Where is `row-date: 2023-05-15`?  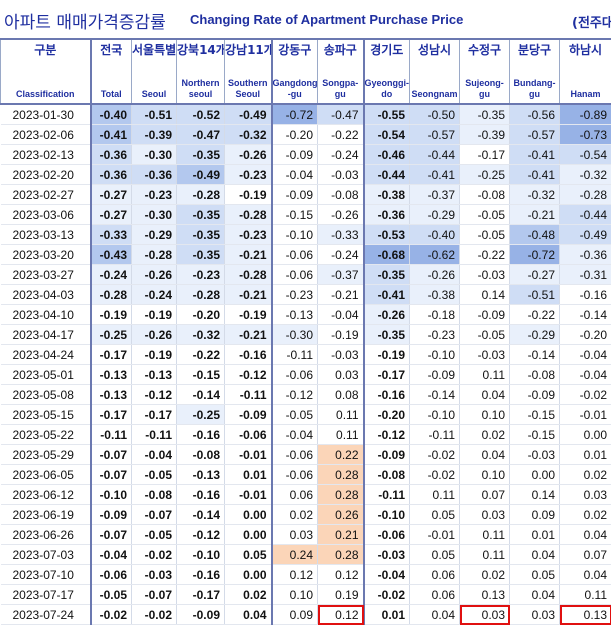
row-date: 2023-05-15 is located at coordinates (46, 415).